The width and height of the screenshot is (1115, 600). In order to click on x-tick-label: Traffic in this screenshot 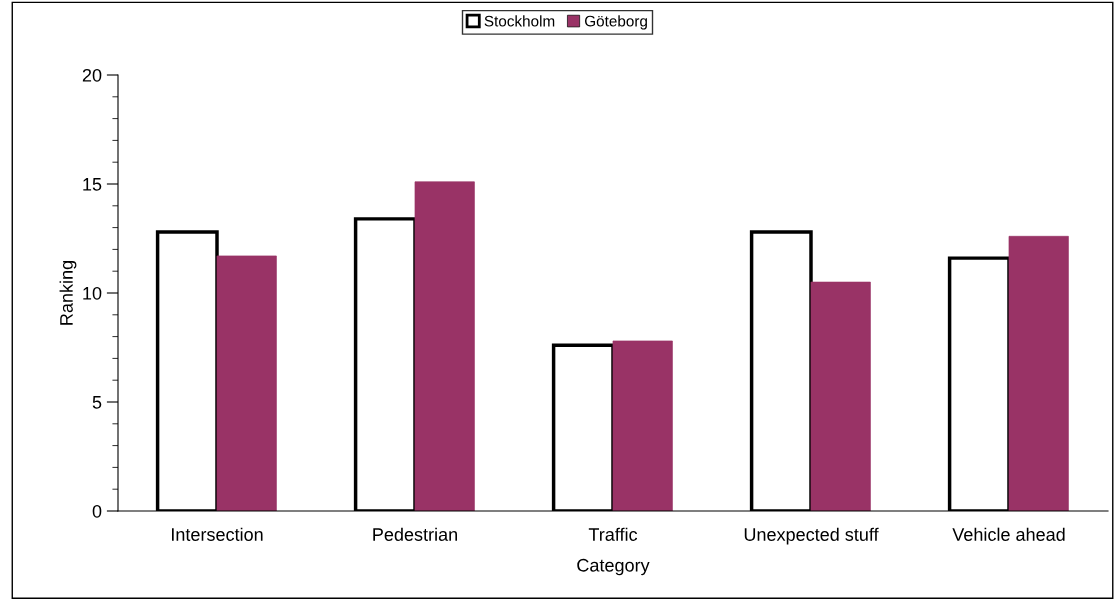, I will do `click(613, 534)`.